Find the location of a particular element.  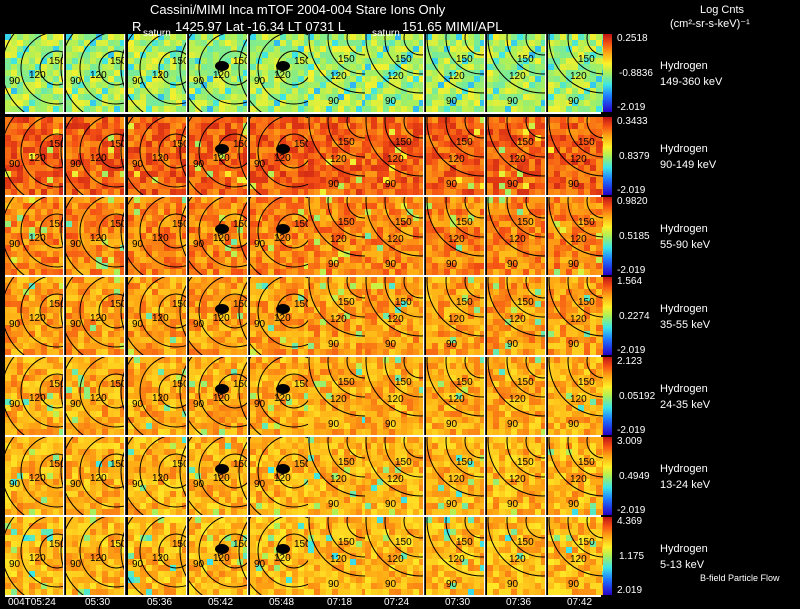

time-tick-label: 05:42 is located at coordinates (221, 602).